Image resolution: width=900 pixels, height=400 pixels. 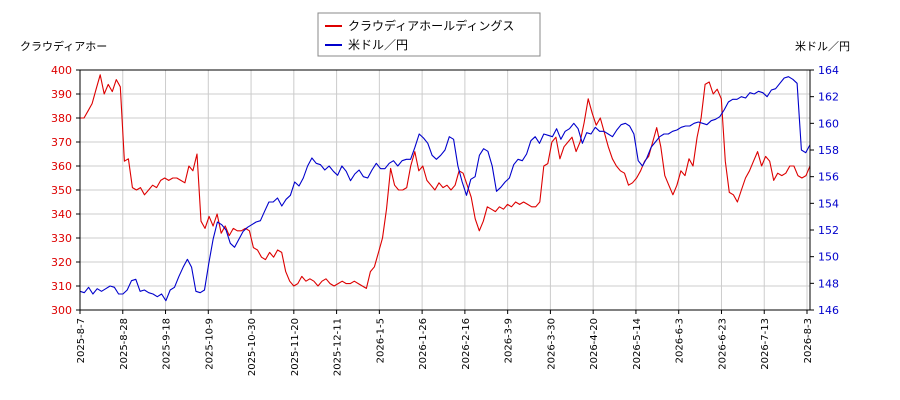 I want to click on right-tick-label: 160, so click(x=828, y=123).